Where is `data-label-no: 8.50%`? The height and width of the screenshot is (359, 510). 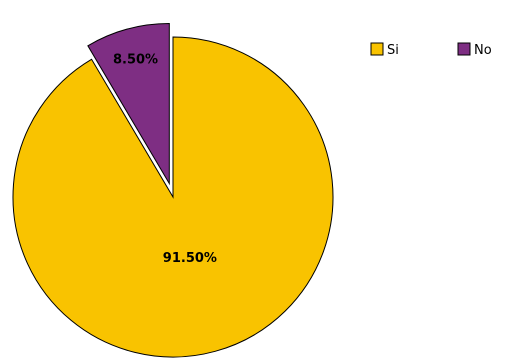 data-label-no: 8.50% is located at coordinates (135, 60).